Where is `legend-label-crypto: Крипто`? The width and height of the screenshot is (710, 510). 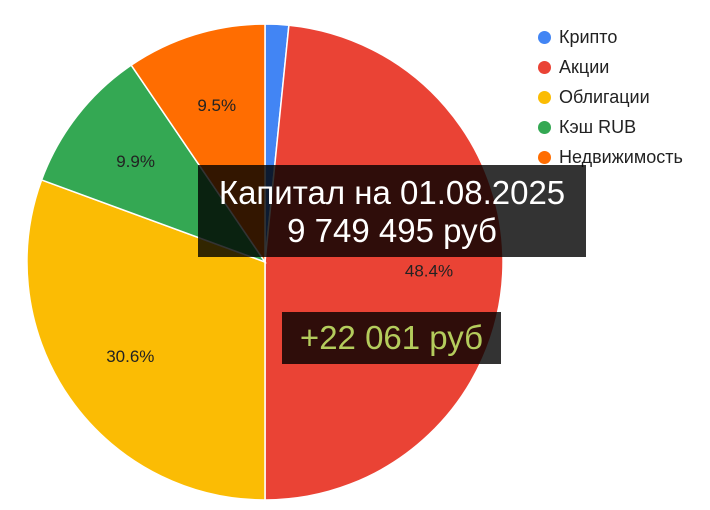
legend-label-crypto: Крипто is located at coordinates (588, 36).